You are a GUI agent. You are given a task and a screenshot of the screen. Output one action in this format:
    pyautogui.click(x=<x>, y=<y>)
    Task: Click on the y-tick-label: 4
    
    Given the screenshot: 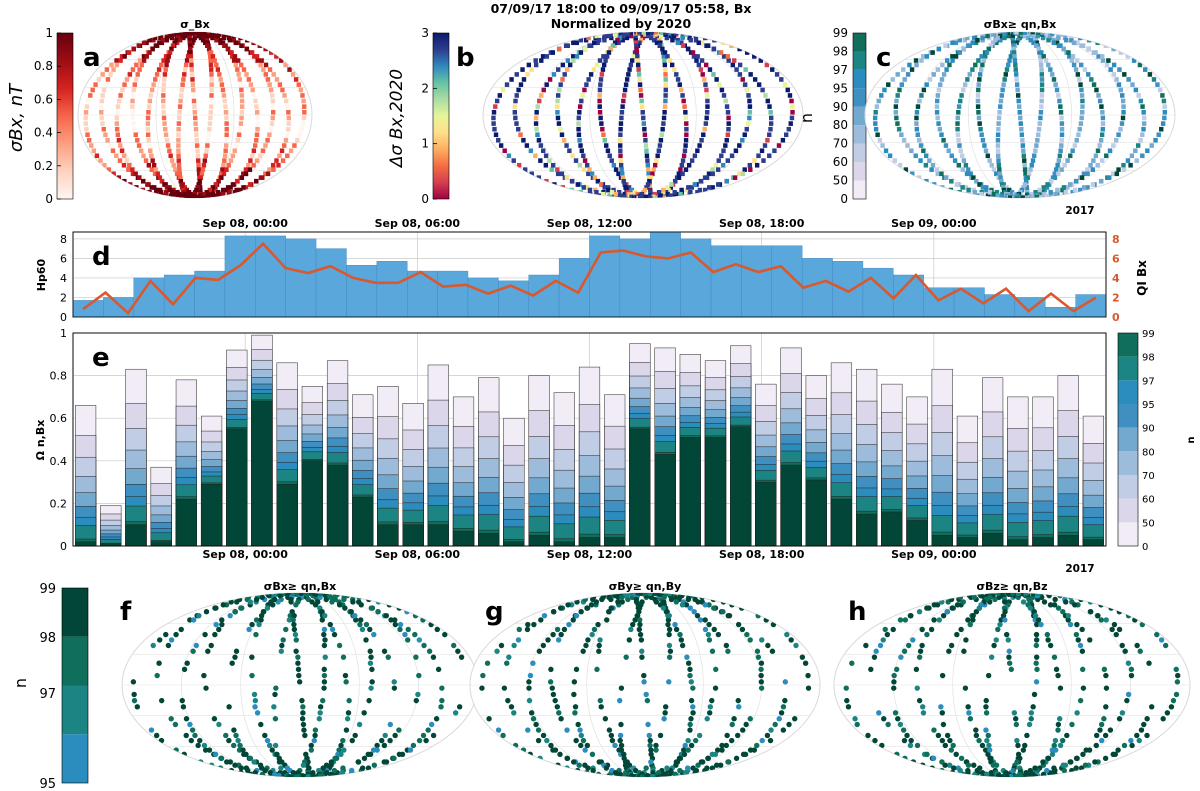 What is the action you would take?
    pyautogui.click(x=63, y=278)
    